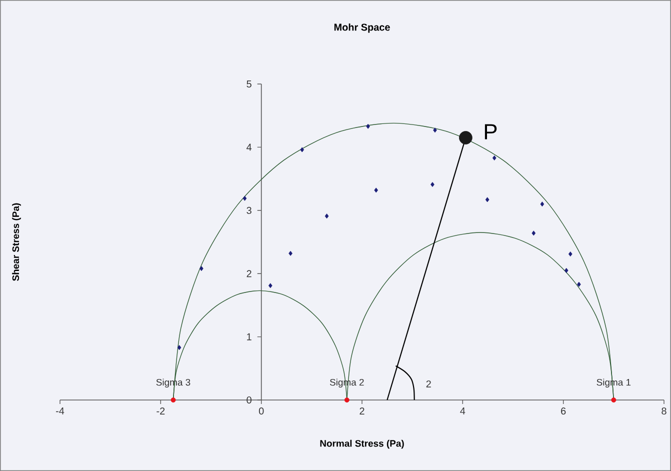 The image size is (671, 471). Describe the element at coordinates (249, 210) in the screenshot. I see `y-tick-label: 3` at that location.